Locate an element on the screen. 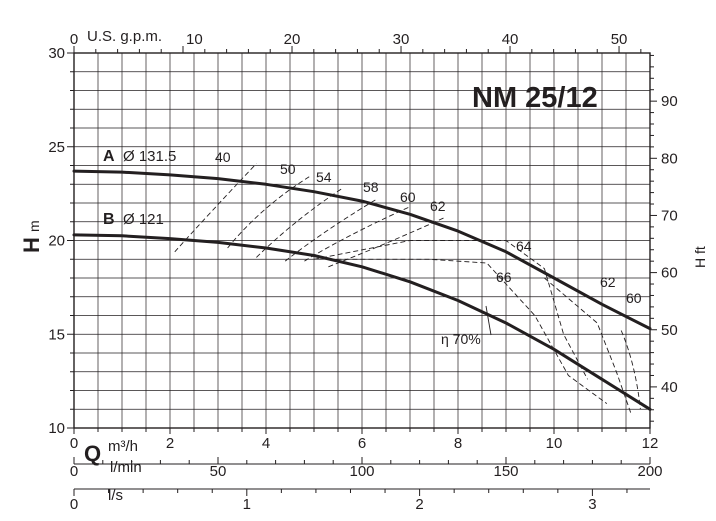 The width and height of the screenshot is (716, 521). lmin-tick-label: 50 is located at coordinates (218, 471).